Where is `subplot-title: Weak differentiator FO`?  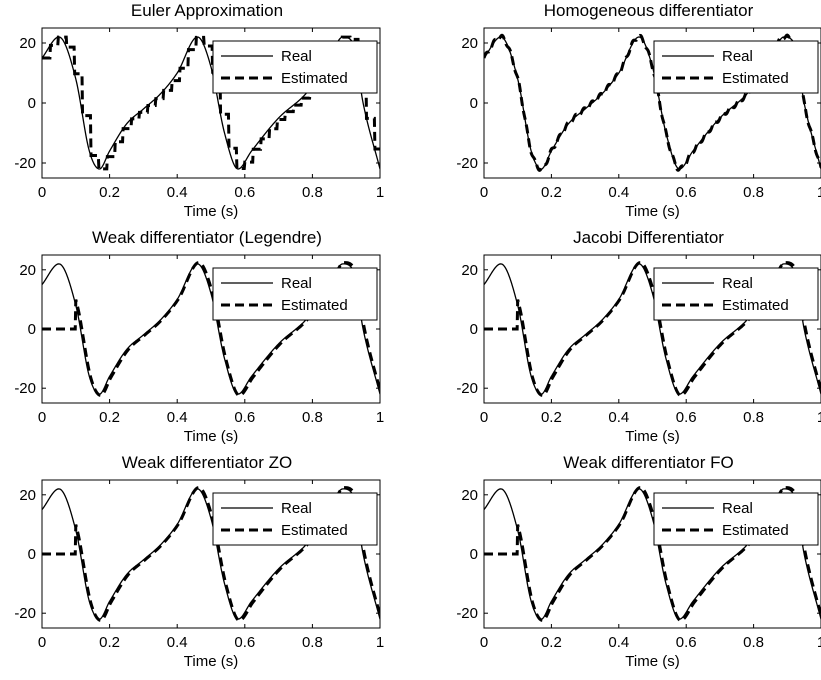 subplot-title: Weak differentiator FO is located at coordinates (648, 462).